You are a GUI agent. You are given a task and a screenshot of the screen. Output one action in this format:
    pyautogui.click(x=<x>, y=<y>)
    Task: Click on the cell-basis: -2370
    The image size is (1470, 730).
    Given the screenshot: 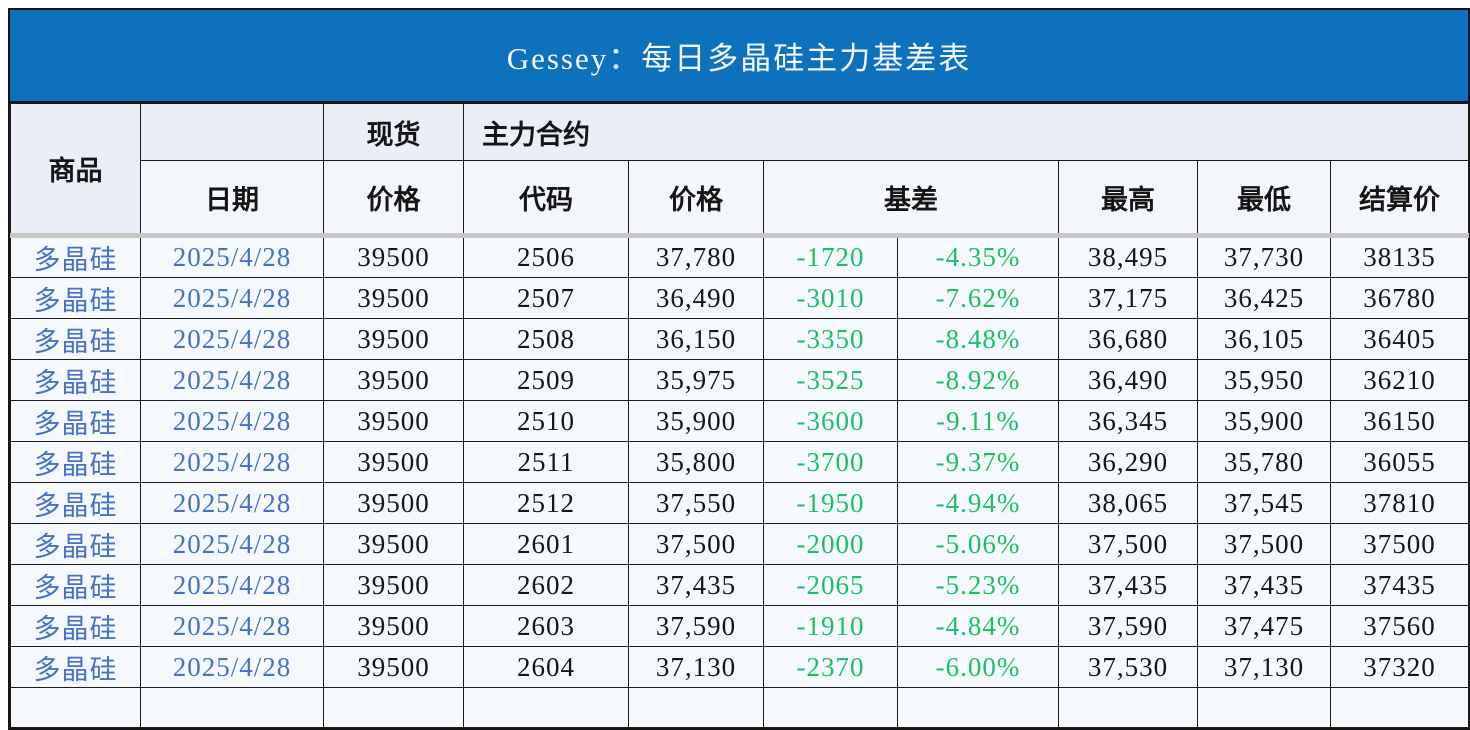 What is the action you would take?
    pyautogui.click(x=830, y=667)
    